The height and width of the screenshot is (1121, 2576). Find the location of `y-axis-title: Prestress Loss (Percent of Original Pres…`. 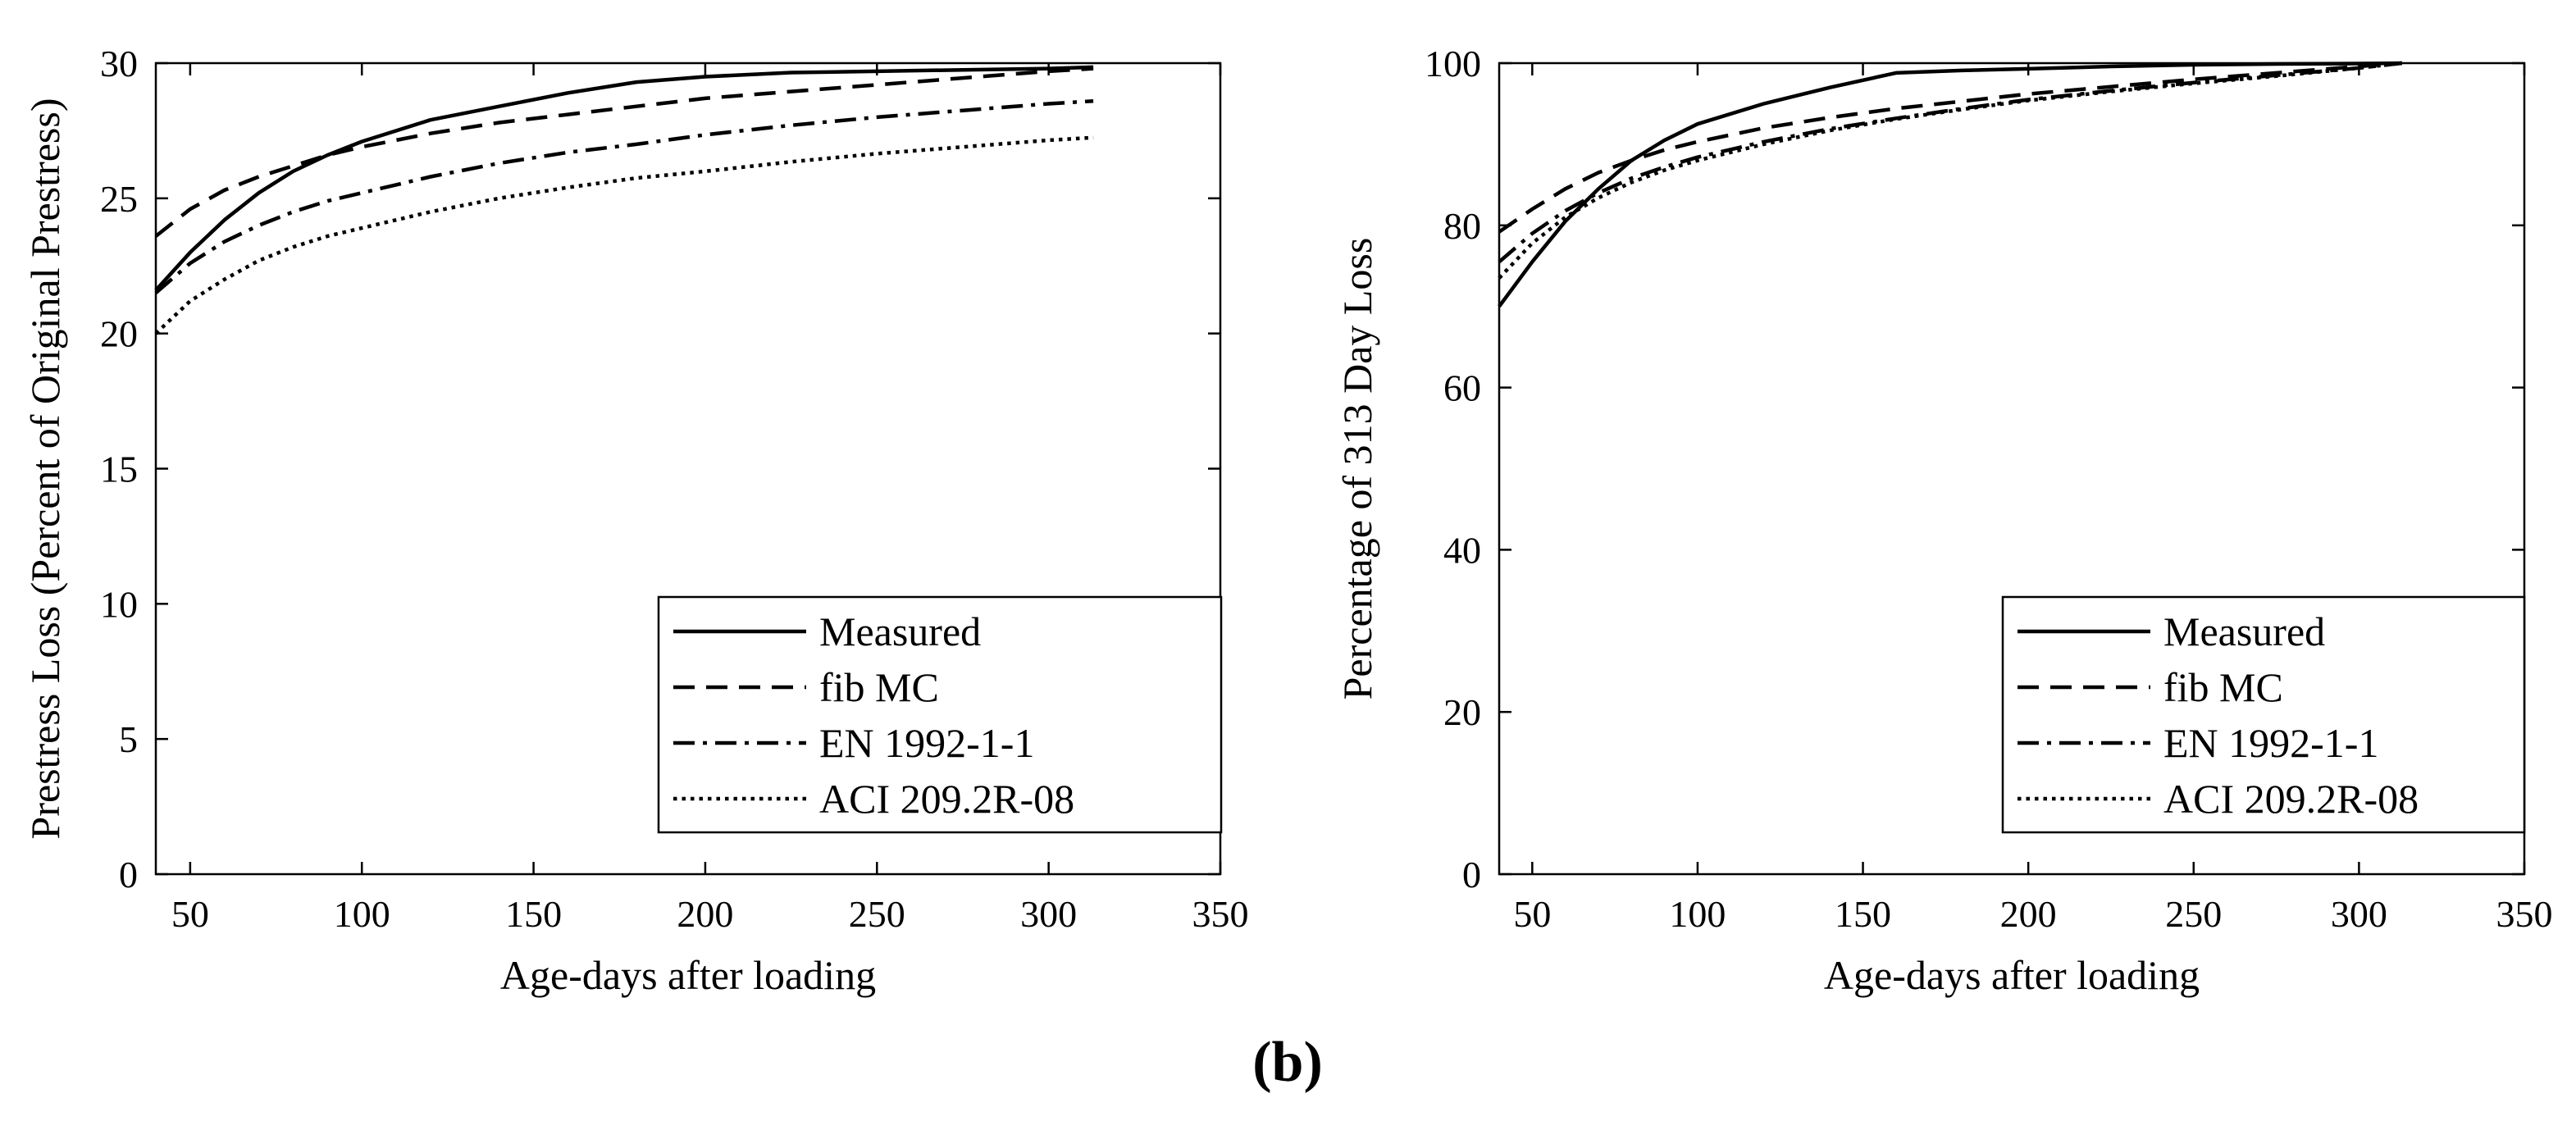

y-axis-title: Prestress Loss (Percent of Original Pres… is located at coordinates (45, 469).